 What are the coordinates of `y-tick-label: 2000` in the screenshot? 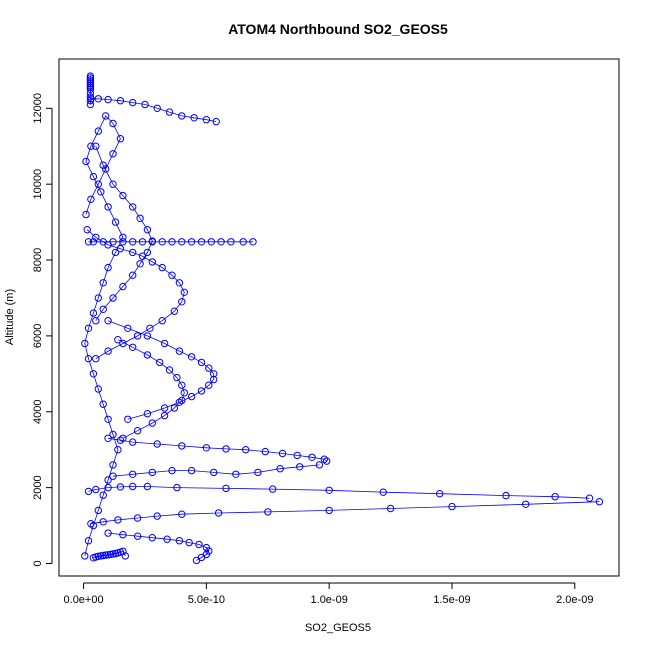 It's located at (38, 487).